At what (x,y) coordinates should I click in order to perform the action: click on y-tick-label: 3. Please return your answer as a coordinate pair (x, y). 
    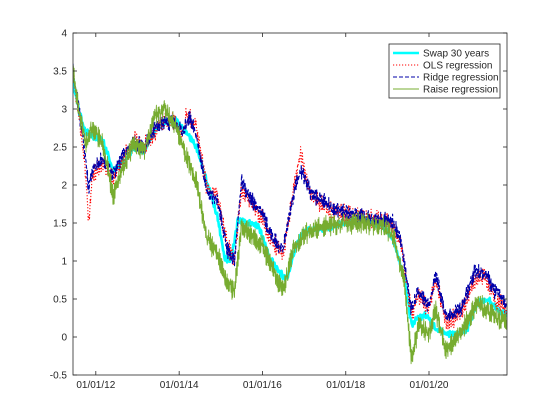
    Looking at the image, I should click on (64, 110).